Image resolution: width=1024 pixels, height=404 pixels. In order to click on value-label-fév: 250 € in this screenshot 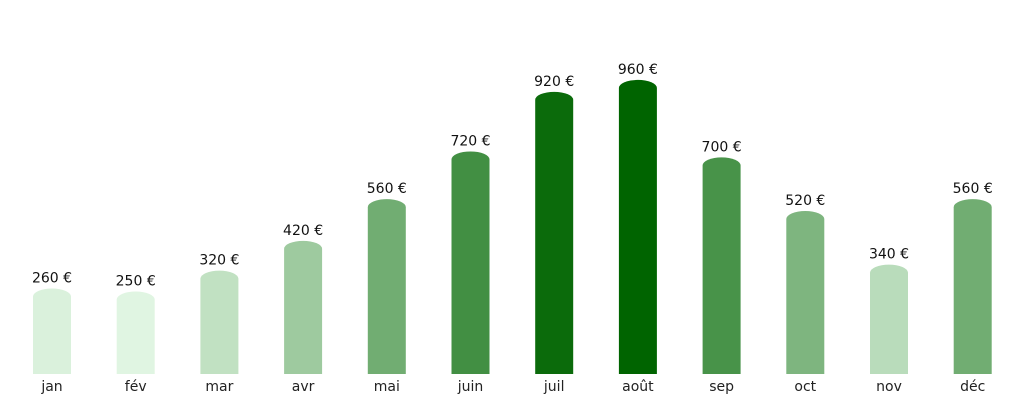, I will do `click(136, 282)`.